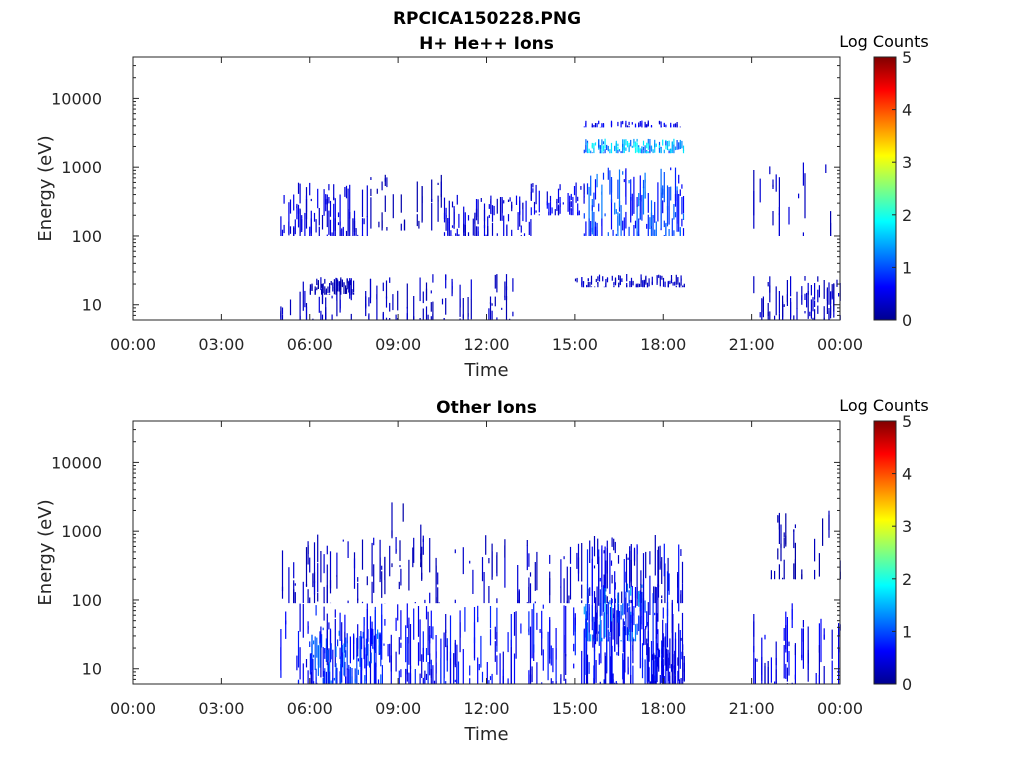 Image resolution: width=1024 pixels, height=768 pixels. Describe the element at coordinates (884, 41) in the screenshot. I see `colorbar-title: Log Counts` at that location.